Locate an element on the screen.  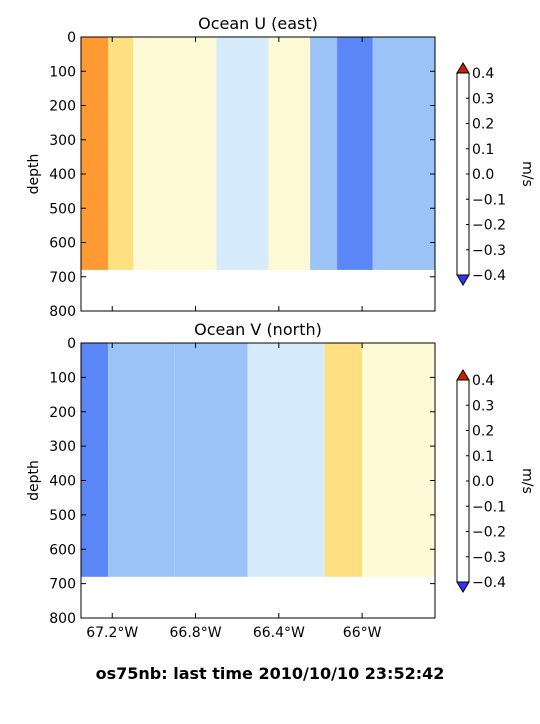
xtick-label: 66.4°W is located at coordinates (279, 633).